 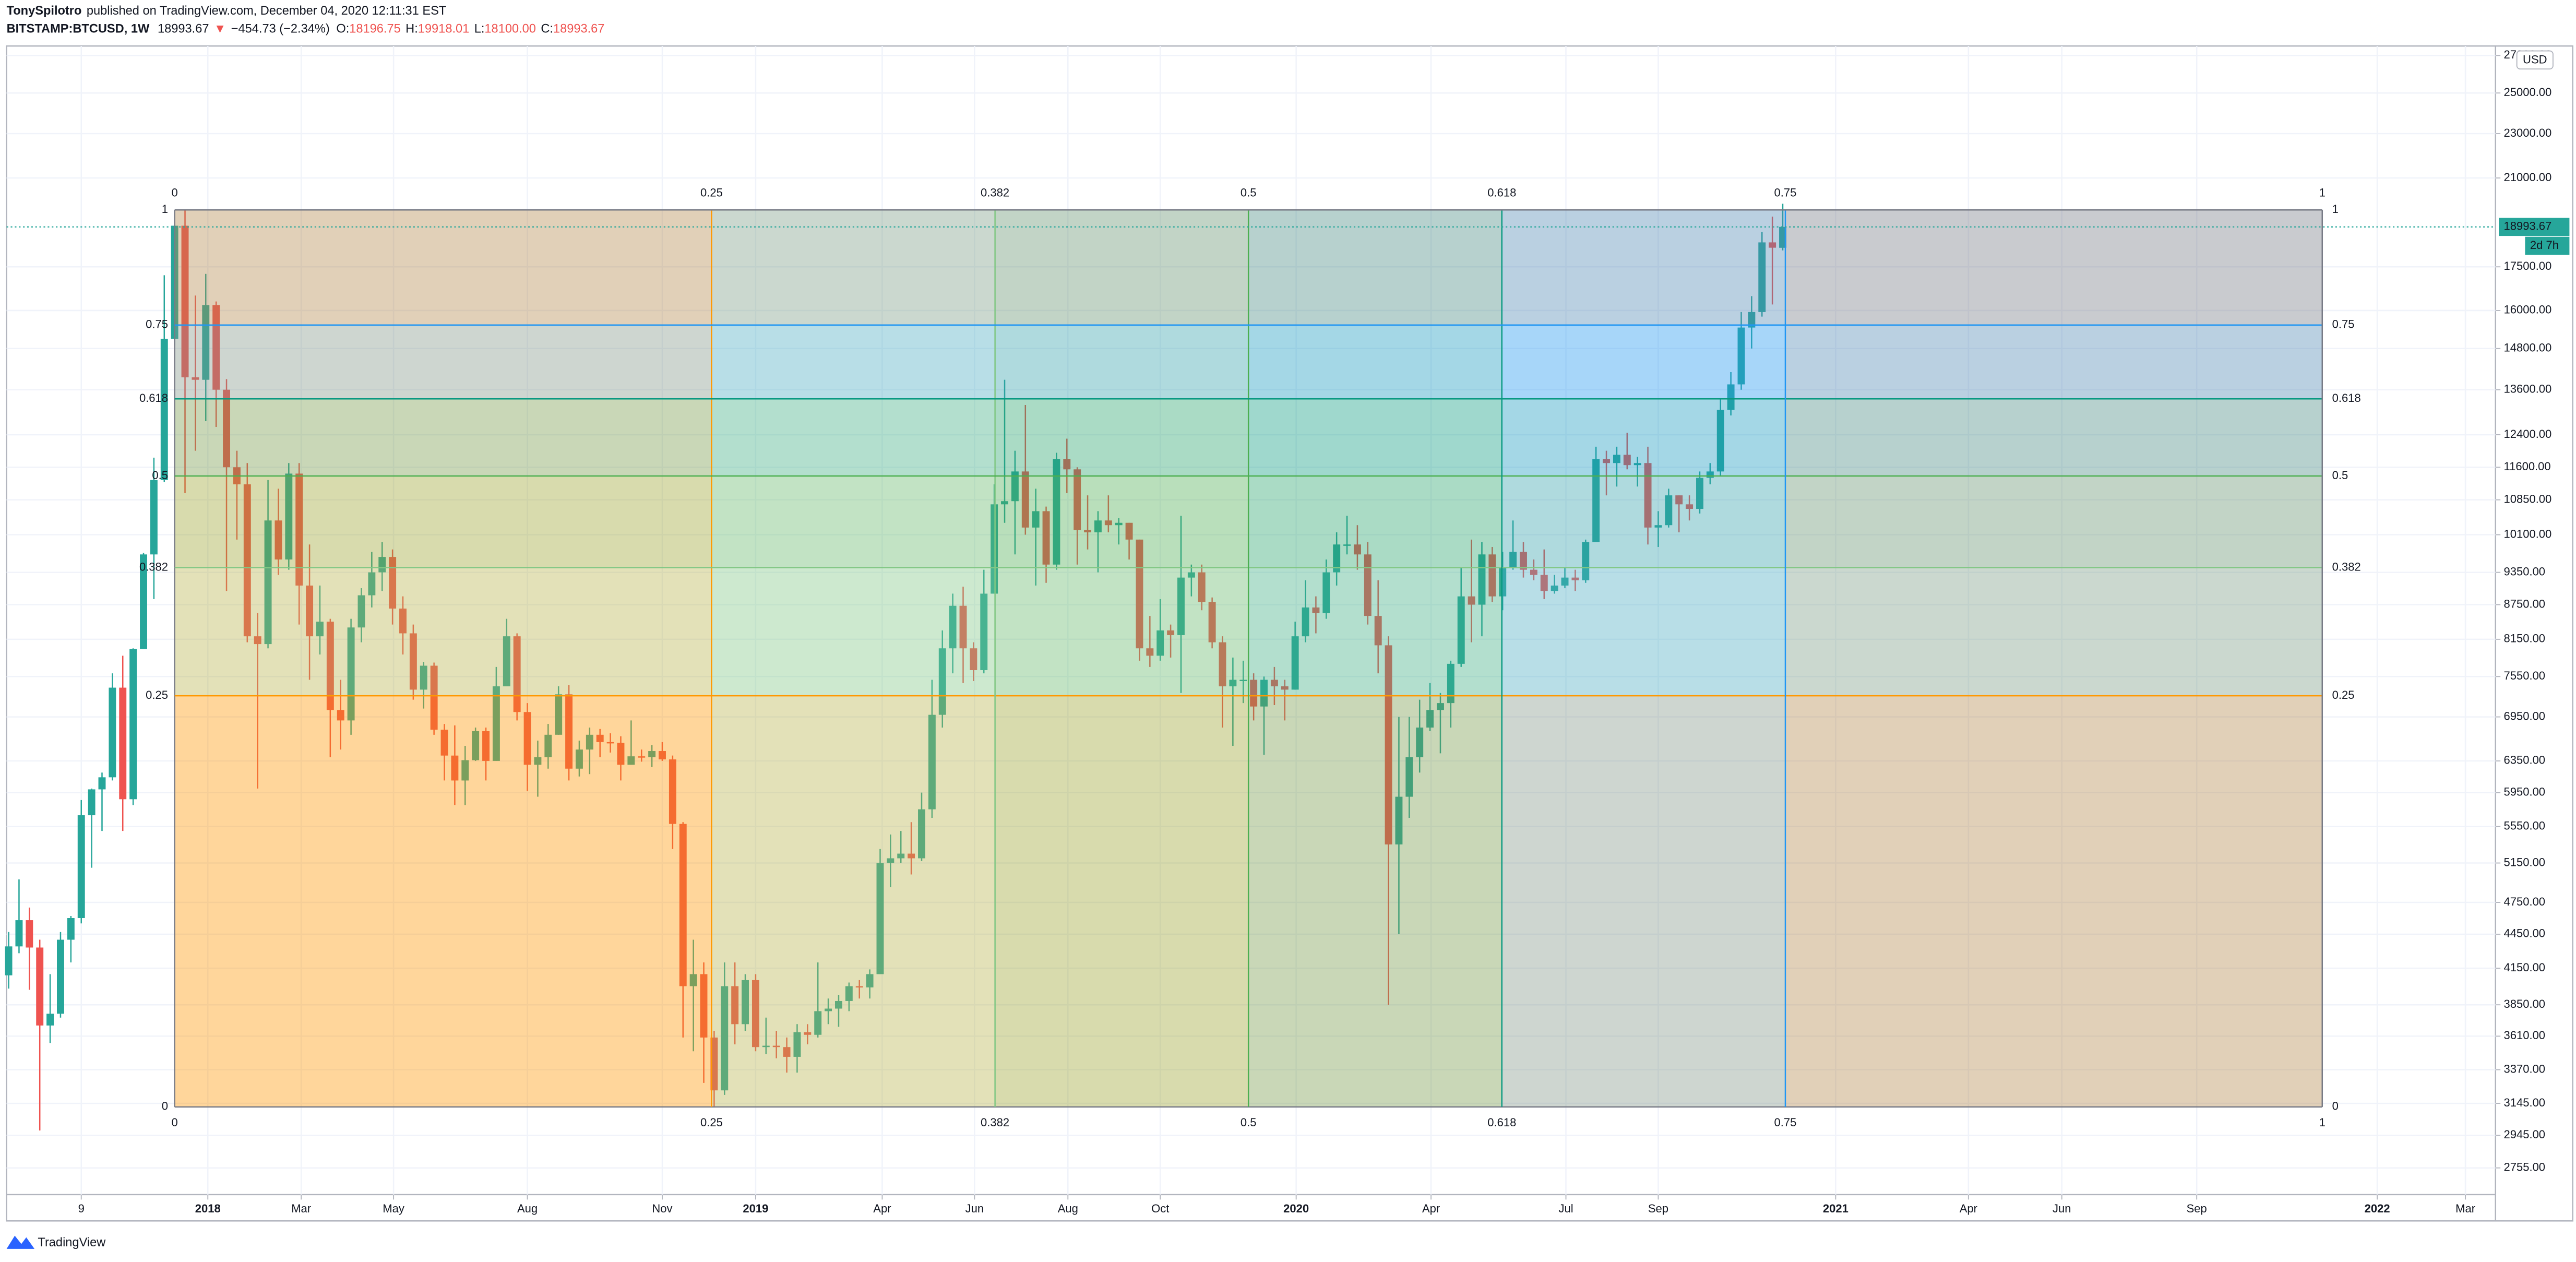 What do you see at coordinates (1835, 1209) in the screenshot?
I see `x-tick-label: 2021` at bounding box center [1835, 1209].